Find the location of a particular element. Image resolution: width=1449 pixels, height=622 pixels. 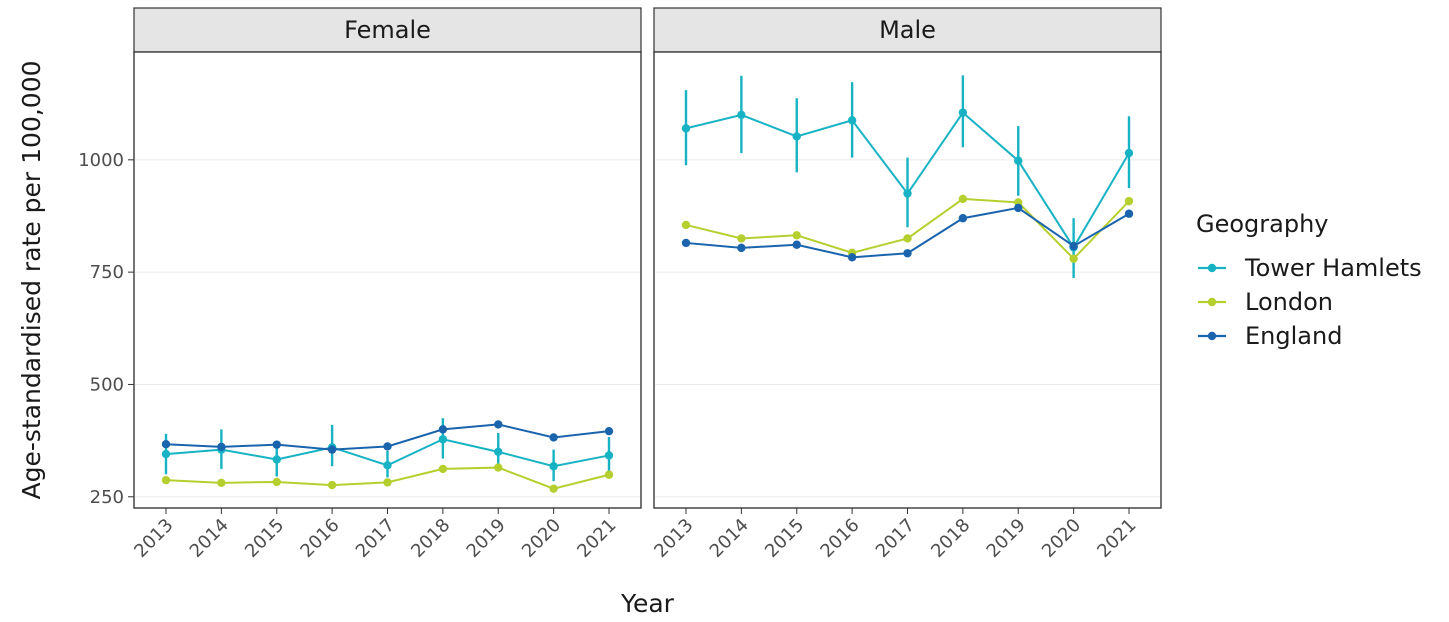

y-axis-title: Age-standardised rate per 100,000 is located at coordinates (31, 279).